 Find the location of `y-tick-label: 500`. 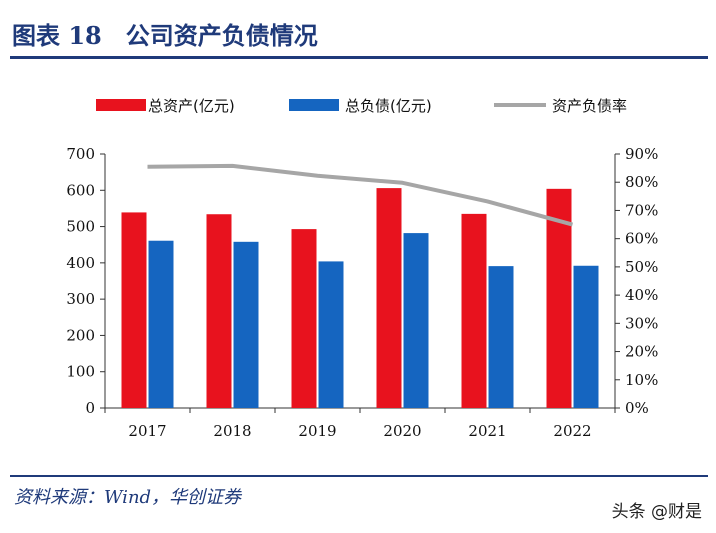

y-tick-label: 500 is located at coordinates (80, 227).